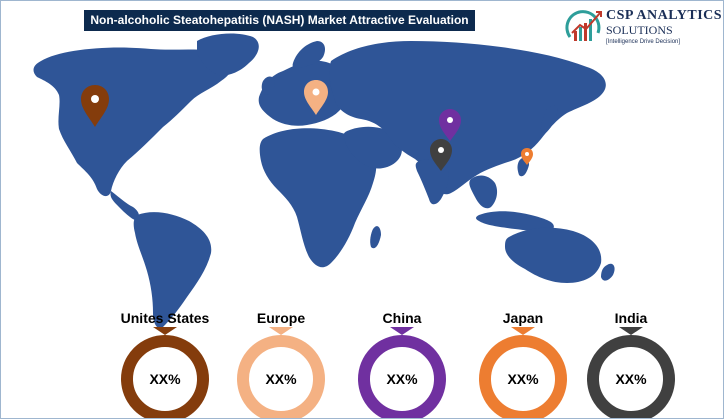  Describe the element at coordinates (318, 198) in the screenshot. I see `africa-landmass` at that location.